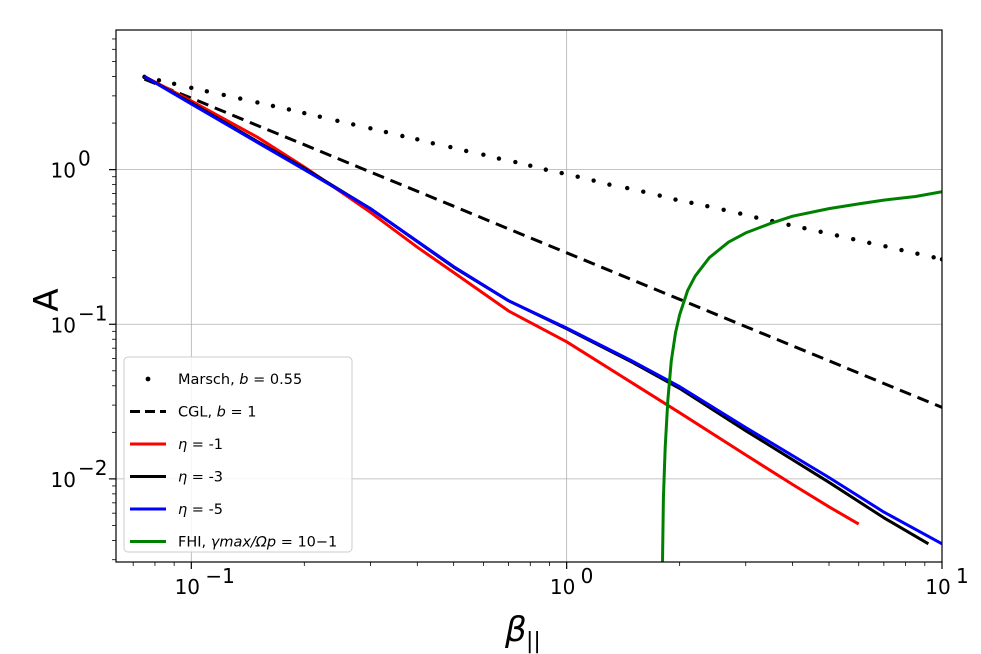 The height and width of the screenshot is (654, 981). Describe the element at coordinates (200, 478) in the screenshot. I see `legend-entry: η = -3` at that location.